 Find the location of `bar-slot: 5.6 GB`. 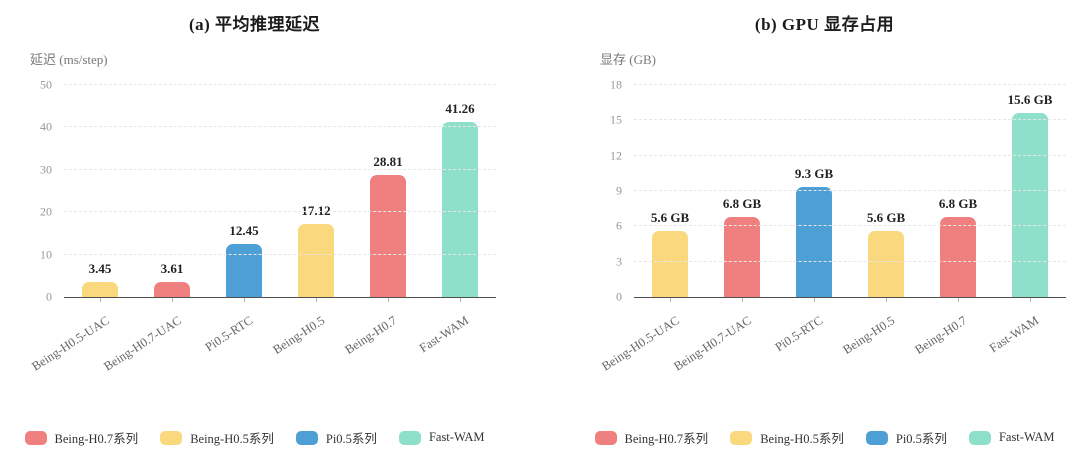

bar-slot: 5.6 GB is located at coordinates (886, 191).